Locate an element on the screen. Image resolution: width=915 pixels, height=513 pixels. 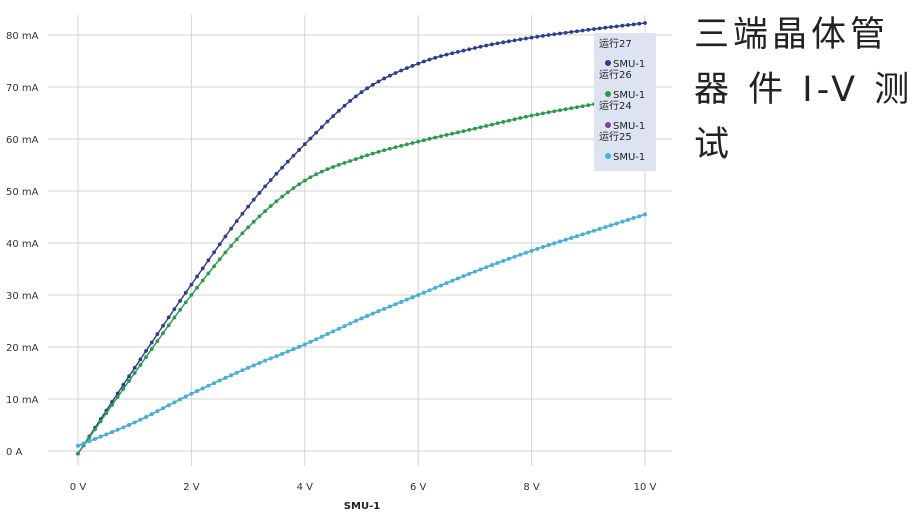
y-tick-label: 60 mA is located at coordinates (22, 140).